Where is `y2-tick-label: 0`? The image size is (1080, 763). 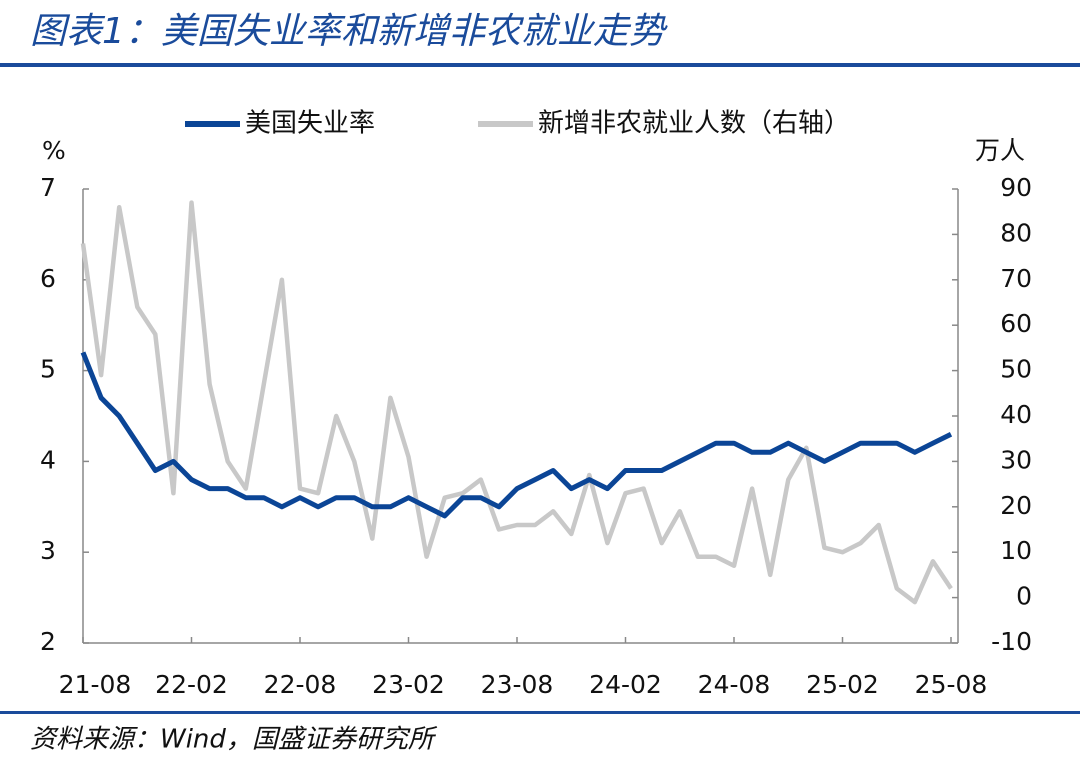
y2-tick-label: 0 is located at coordinates (1024, 596).